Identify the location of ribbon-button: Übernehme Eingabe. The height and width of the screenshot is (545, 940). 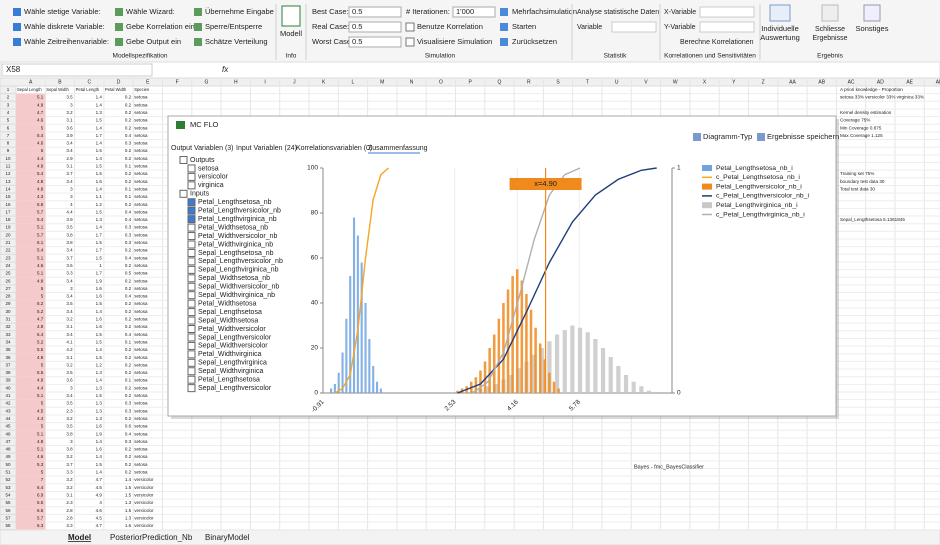
(239, 11).